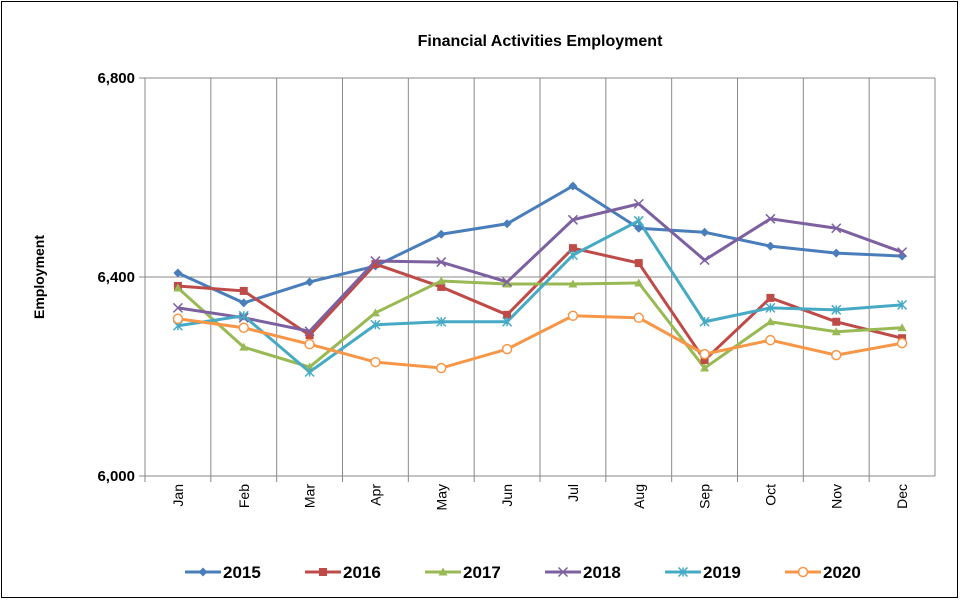 This screenshot has height=600, width=965. What do you see at coordinates (39, 277) in the screenshot?
I see `y-axis-title: Employment` at bounding box center [39, 277].